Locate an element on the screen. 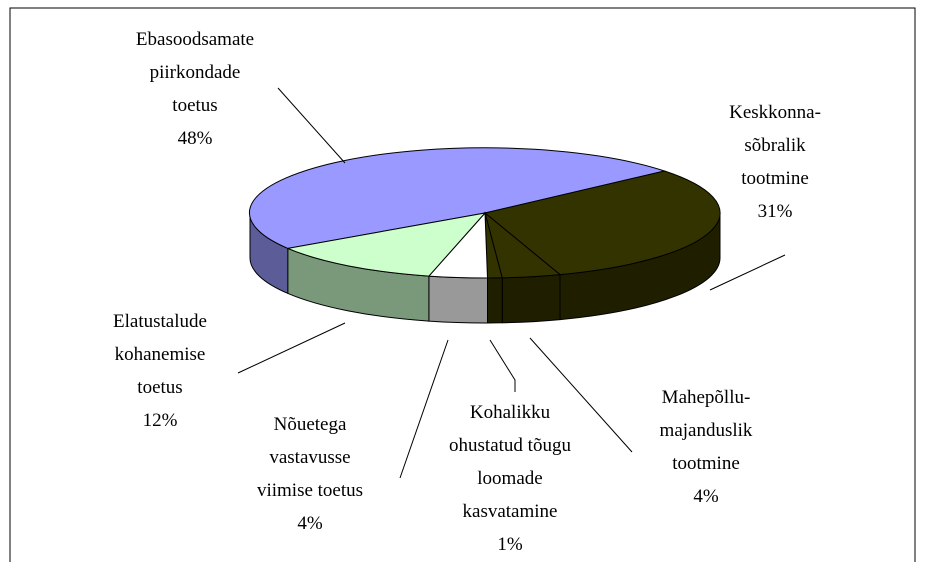 This screenshot has height=562, width=925. label-line: vastavusse is located at coordinates (309, 457).